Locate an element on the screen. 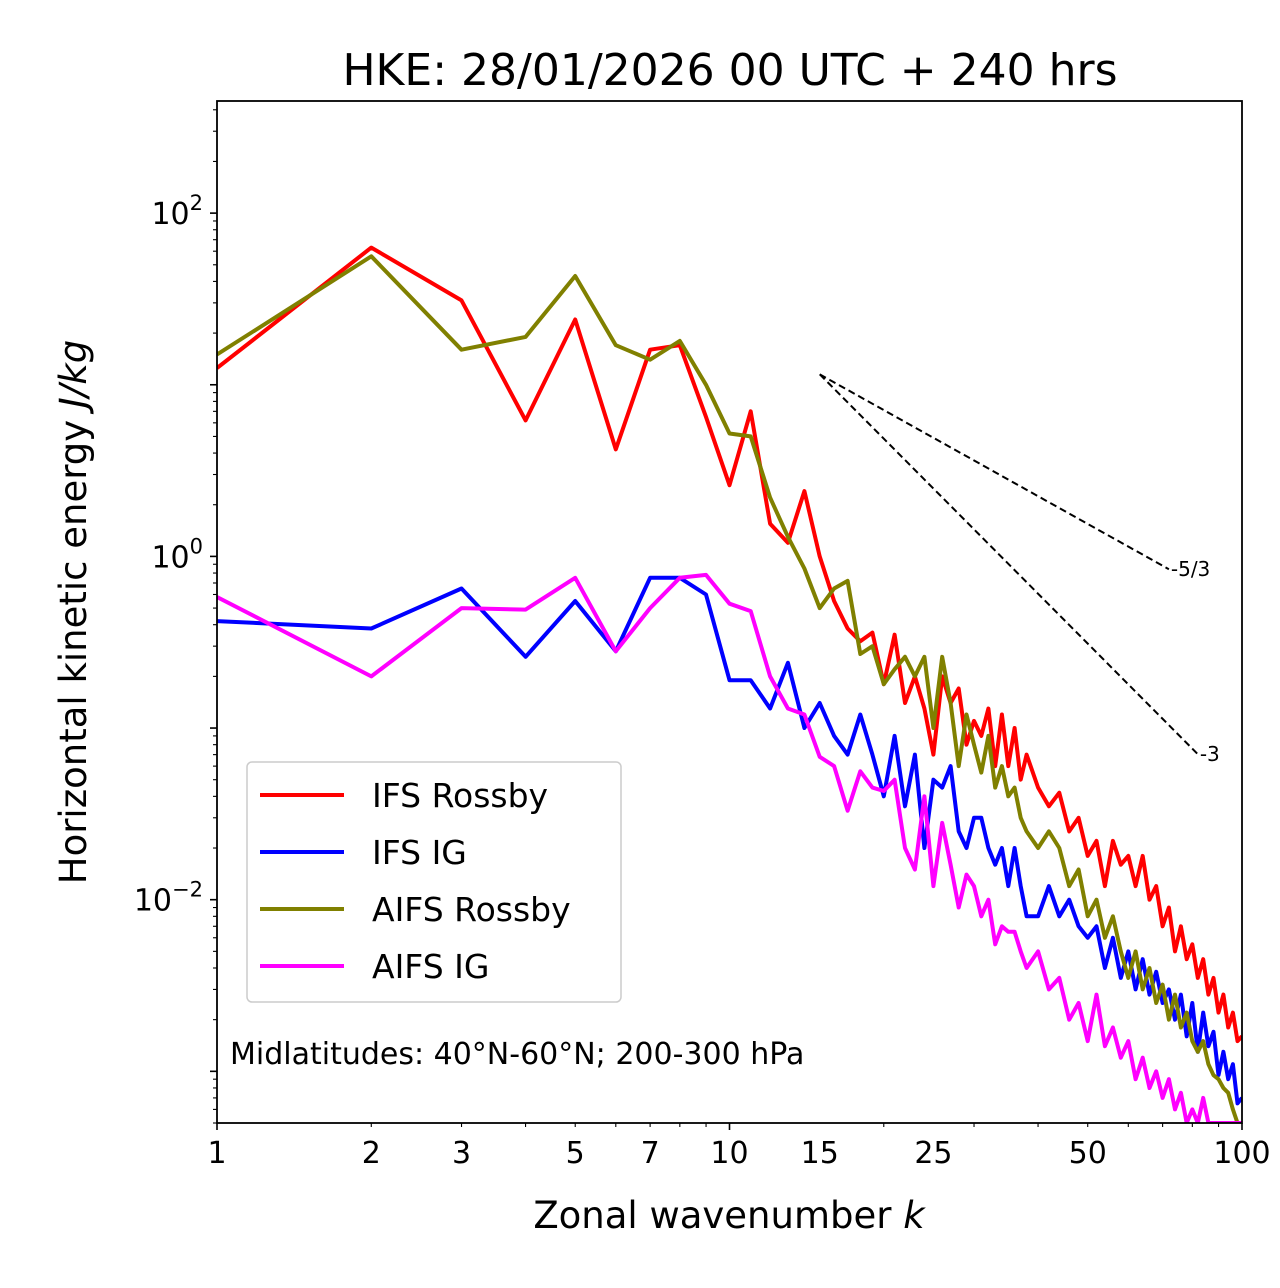 This screenshot has width=1280, height=1288. legend-label: IFS IG is located at coordinates (419, 852).